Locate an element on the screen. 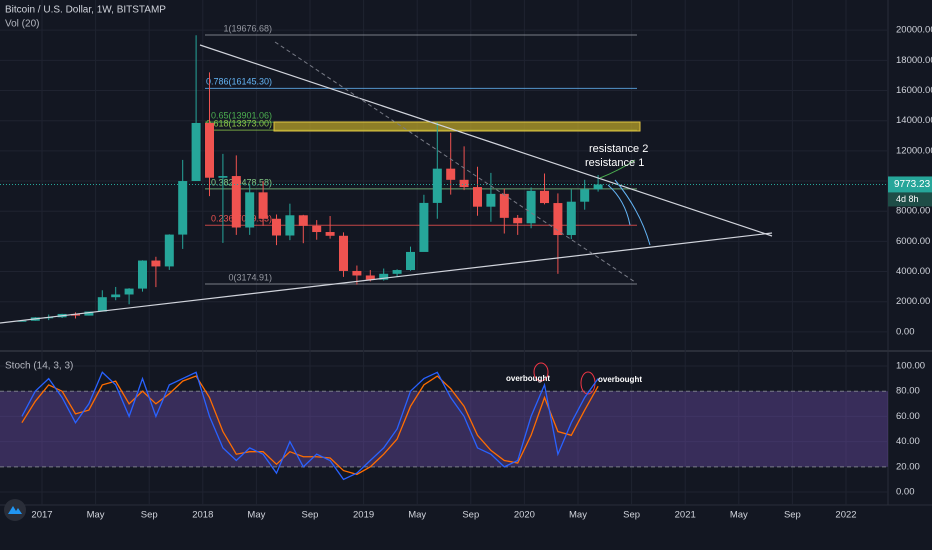 This screenshot has height=550, width=932. stoch-band is located at coordinates (444, 429).